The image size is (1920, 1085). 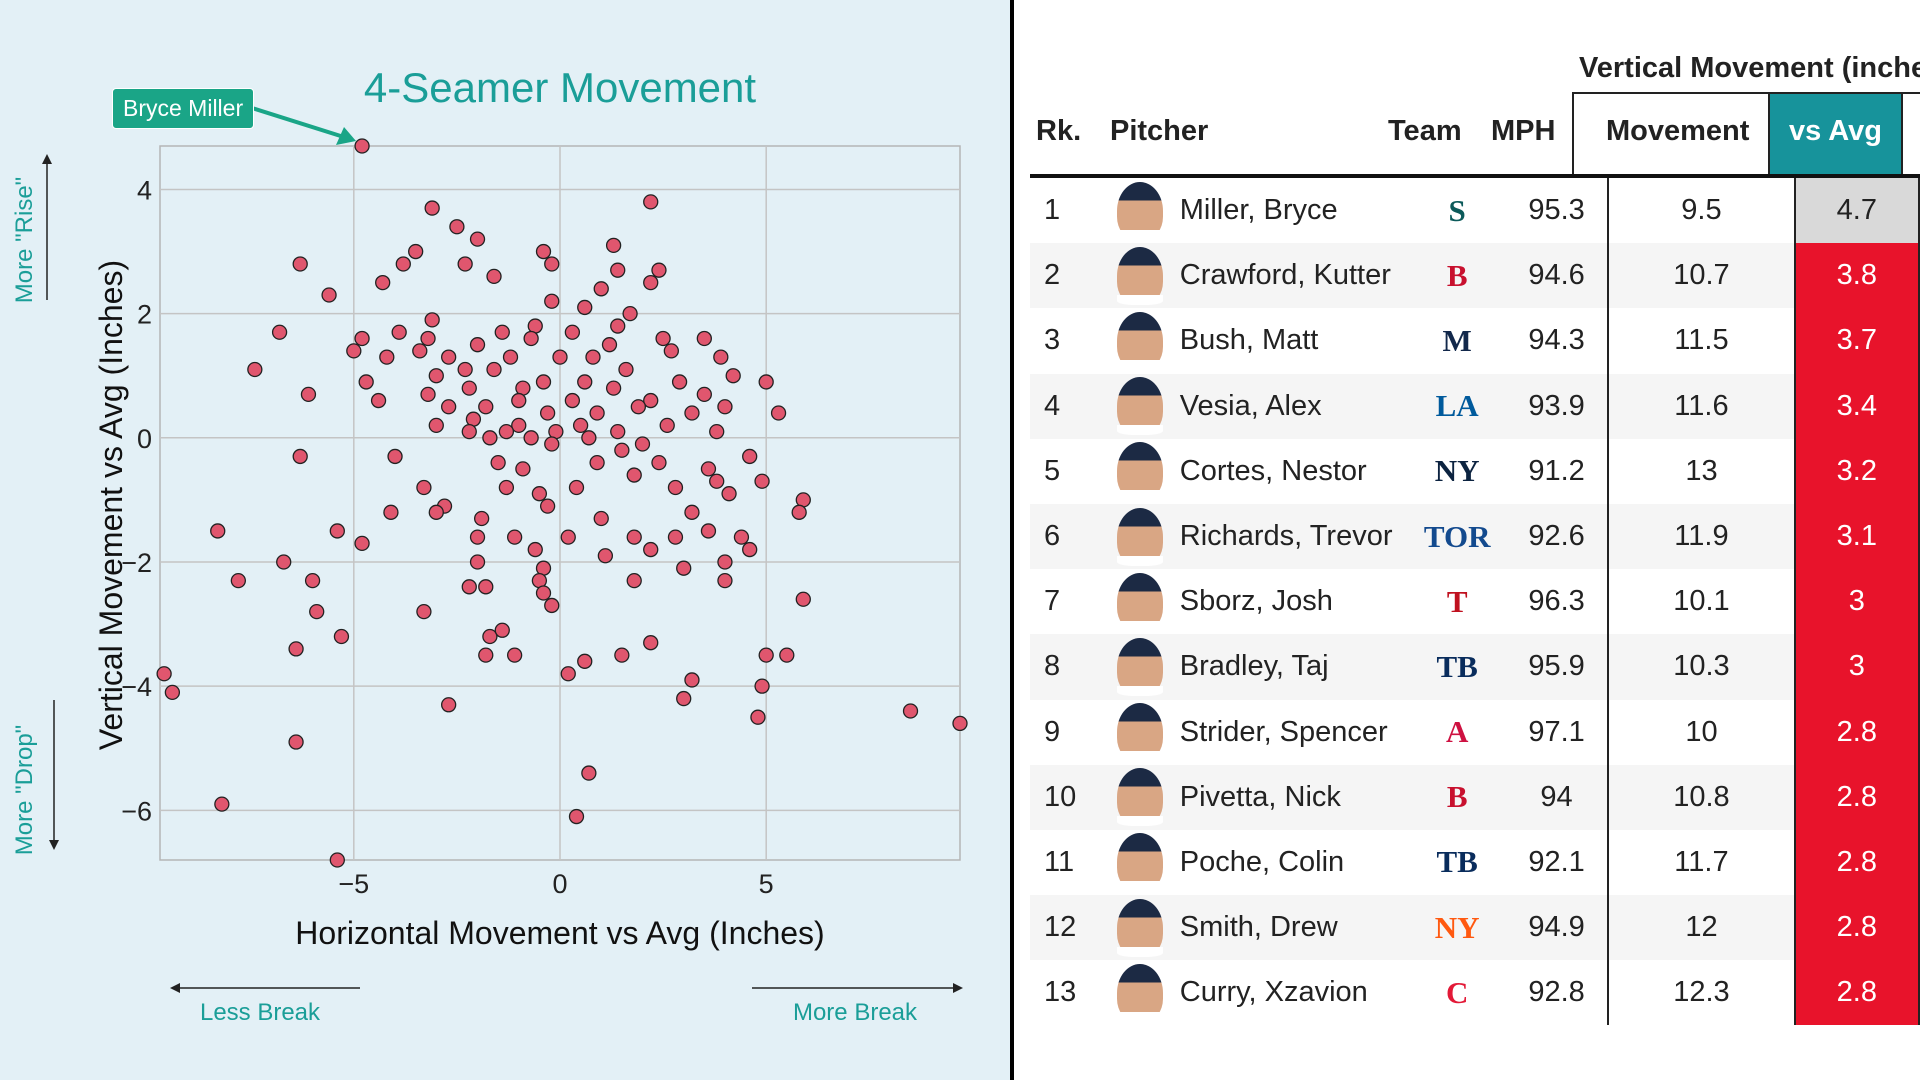 I want to click on movement-cell: 10.1, so click(x=1701, y=602).